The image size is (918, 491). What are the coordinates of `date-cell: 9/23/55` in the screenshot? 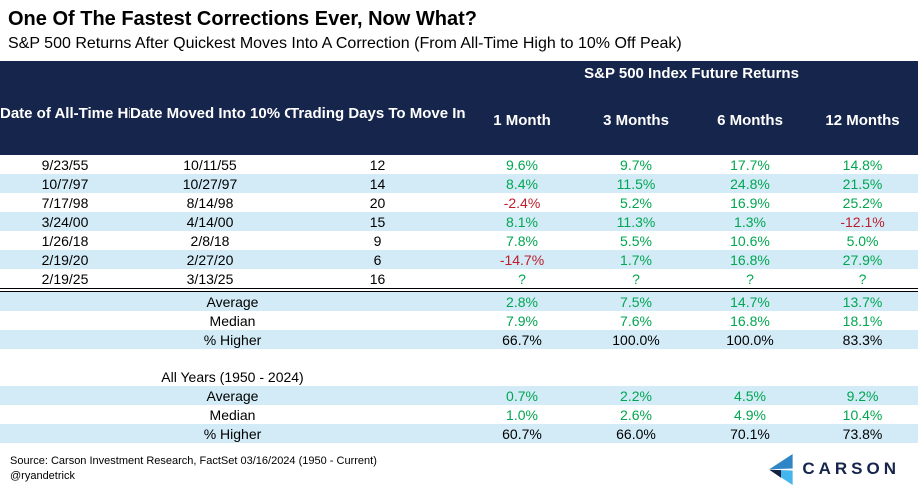 It's located at (65, 164).